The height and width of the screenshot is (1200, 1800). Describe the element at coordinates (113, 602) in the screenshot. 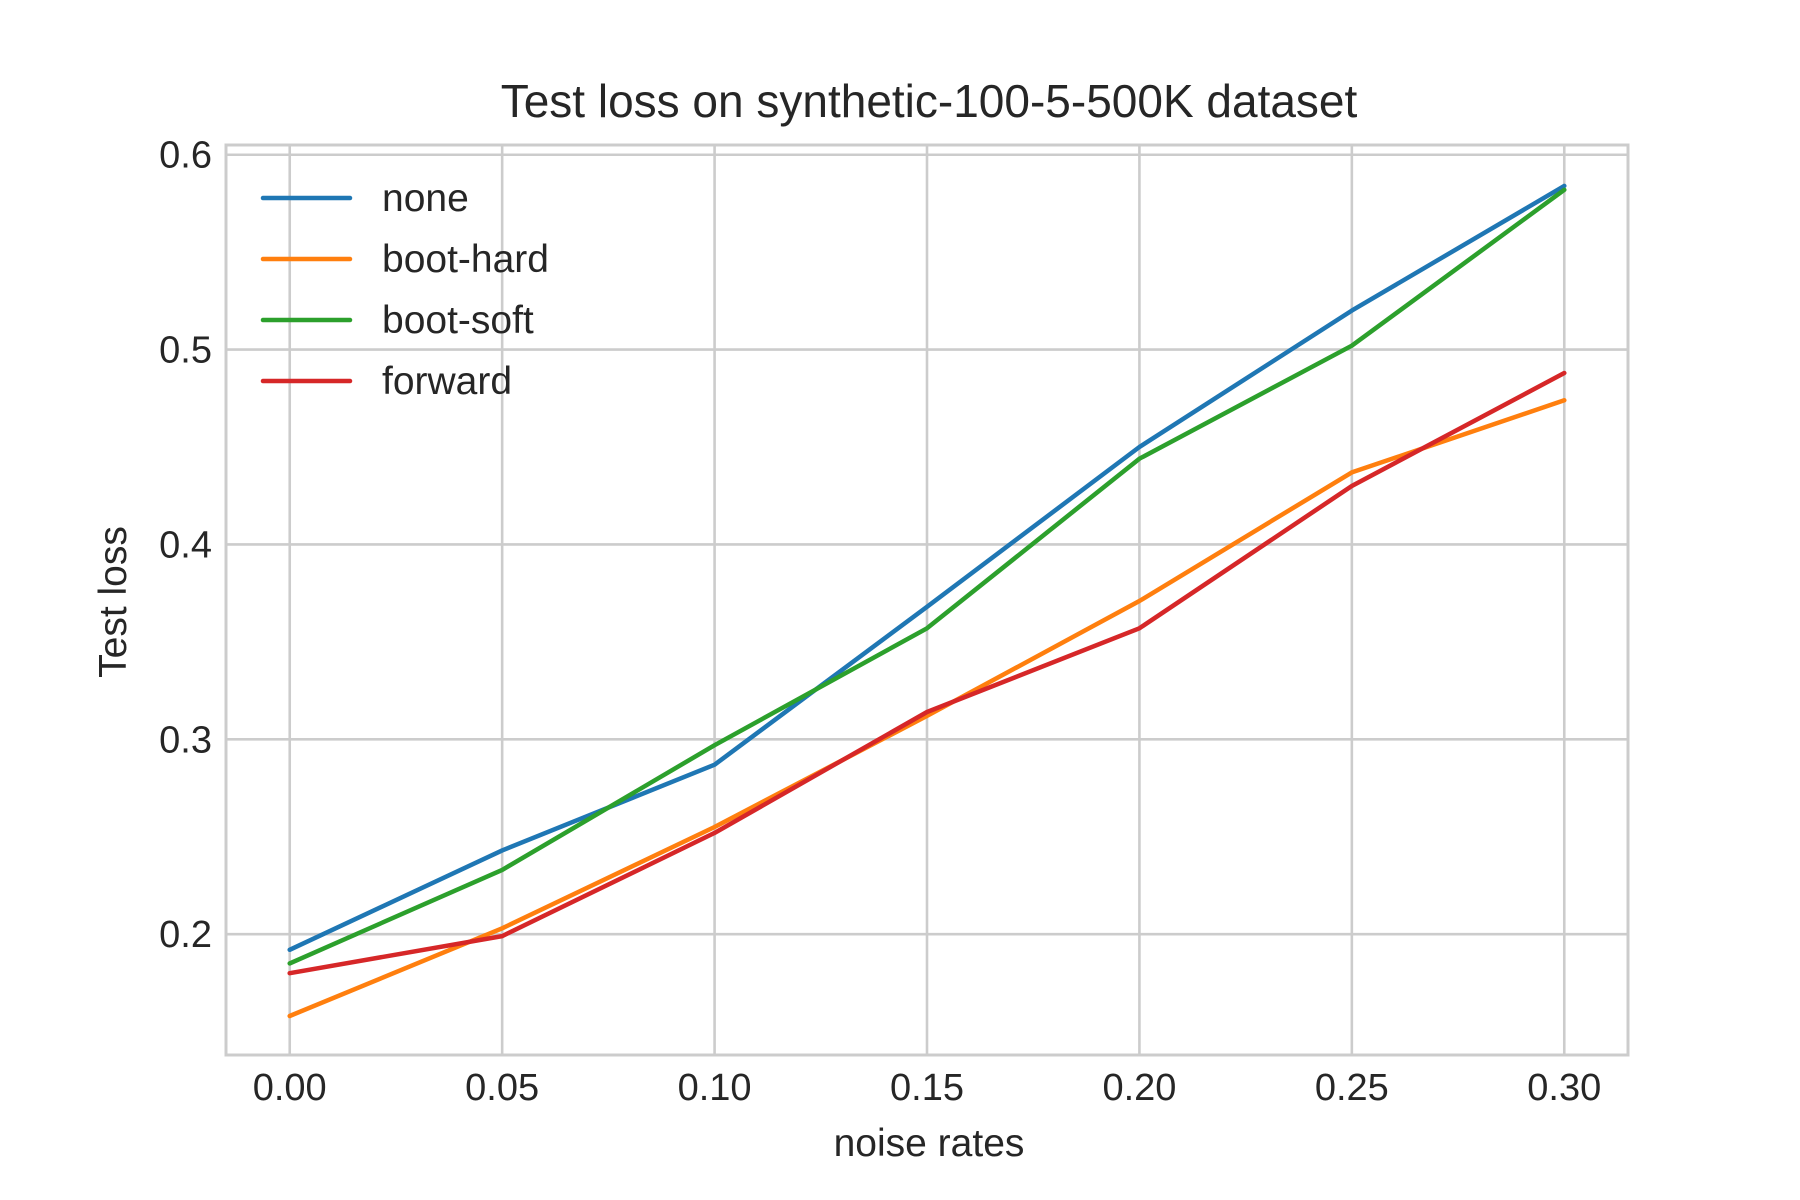

I see `y-axis-label: Test loss` at that location.